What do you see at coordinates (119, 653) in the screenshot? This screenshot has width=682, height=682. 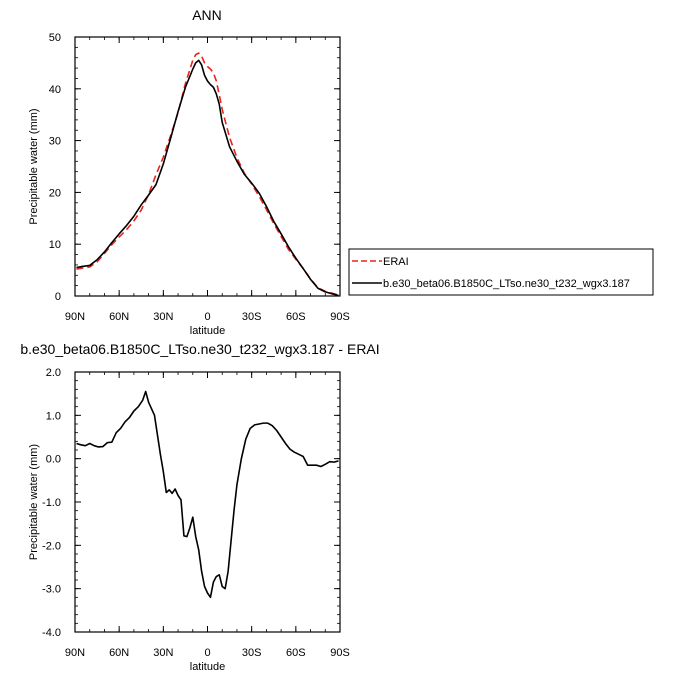 I see `bottom-x-tick-label: 60N` at bounding box center [119, 653].